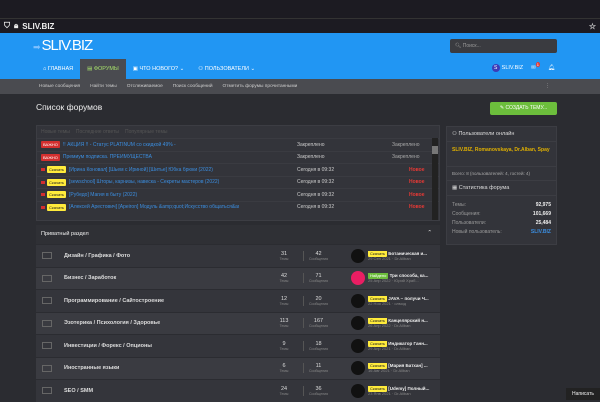 This screenshot has width=600, height=402. Describe the element at coordinates (114, 300) in the screenshot. I see `forum-name: Программирование / Сайтостроение` at that location.